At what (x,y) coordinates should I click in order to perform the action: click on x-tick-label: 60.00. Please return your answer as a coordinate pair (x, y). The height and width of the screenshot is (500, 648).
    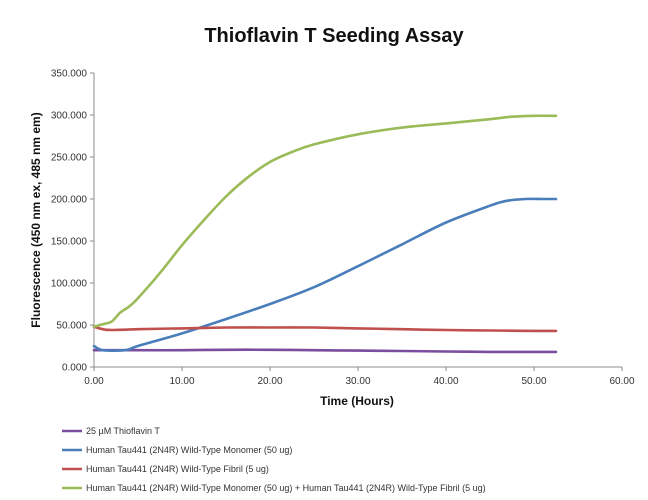
    Looking at the image, I should click on (621, 381).